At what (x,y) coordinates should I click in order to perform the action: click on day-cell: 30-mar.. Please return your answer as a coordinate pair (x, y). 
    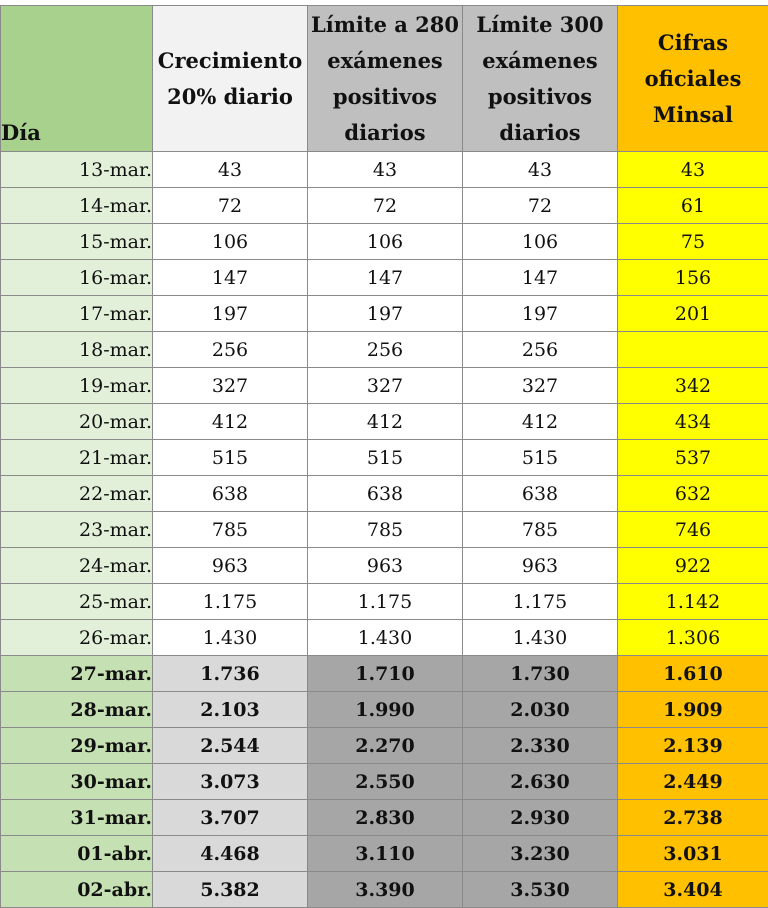
    Looking at the image, I should click on (77, 782).